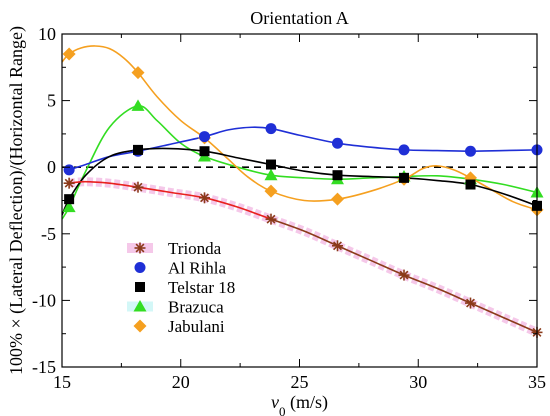 The width and height of the screenshot is (550, 416). I want to click on y-tick-label: 10, so click(47, 34).